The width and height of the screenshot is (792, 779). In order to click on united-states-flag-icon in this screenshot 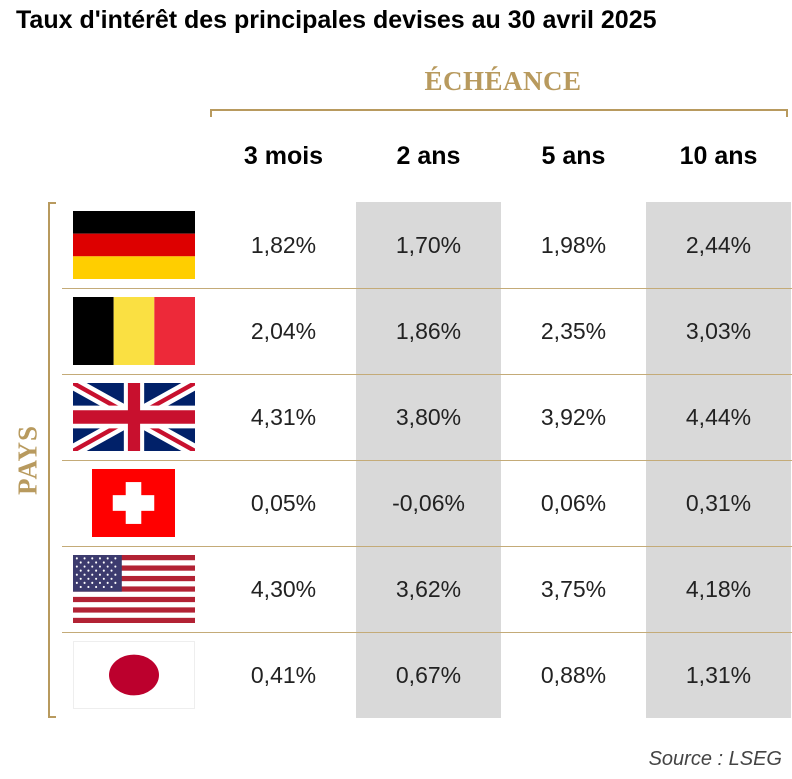, I will do `click(134, 589)`.